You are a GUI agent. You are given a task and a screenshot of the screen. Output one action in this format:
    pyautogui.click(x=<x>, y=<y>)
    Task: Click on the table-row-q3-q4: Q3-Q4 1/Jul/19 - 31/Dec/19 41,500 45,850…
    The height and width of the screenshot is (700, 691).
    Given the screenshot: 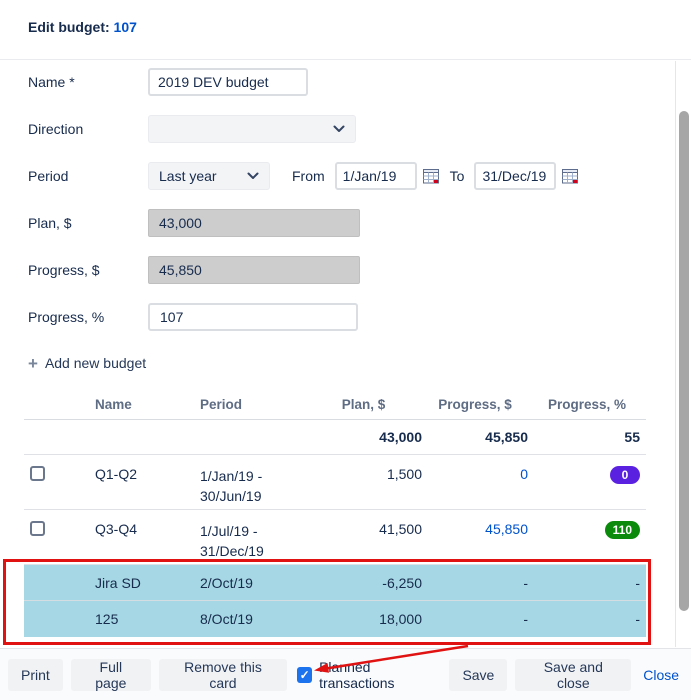 What is the action you would take?
    pyautogui.click(x=335, y=537)
    